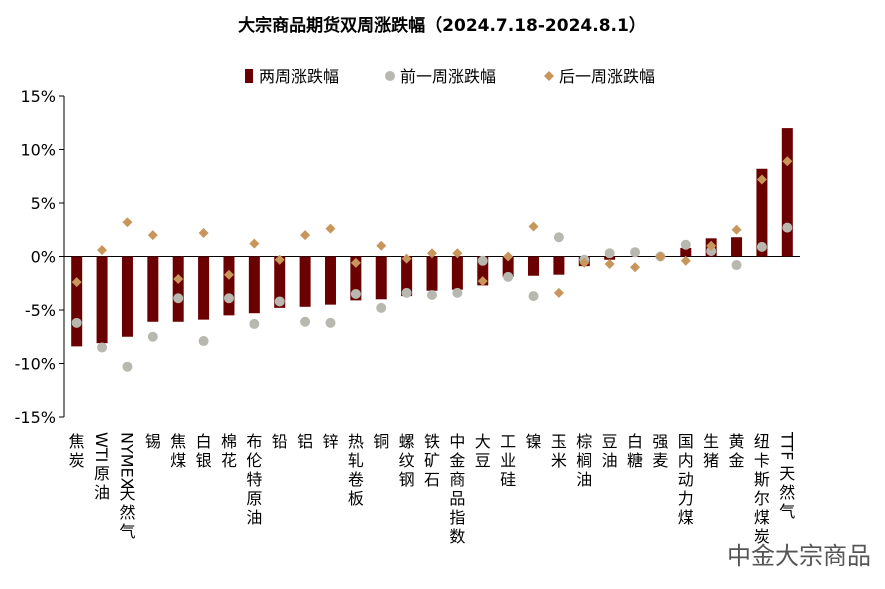  Describe the element at coordinates (254, 323) in the screenshot. I see `dot-布伦特原油` at that location.